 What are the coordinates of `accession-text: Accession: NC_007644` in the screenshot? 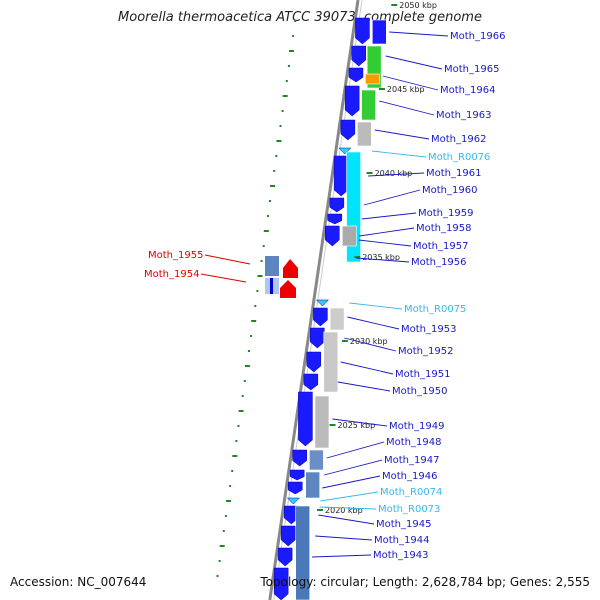 It's located at (78, 582).